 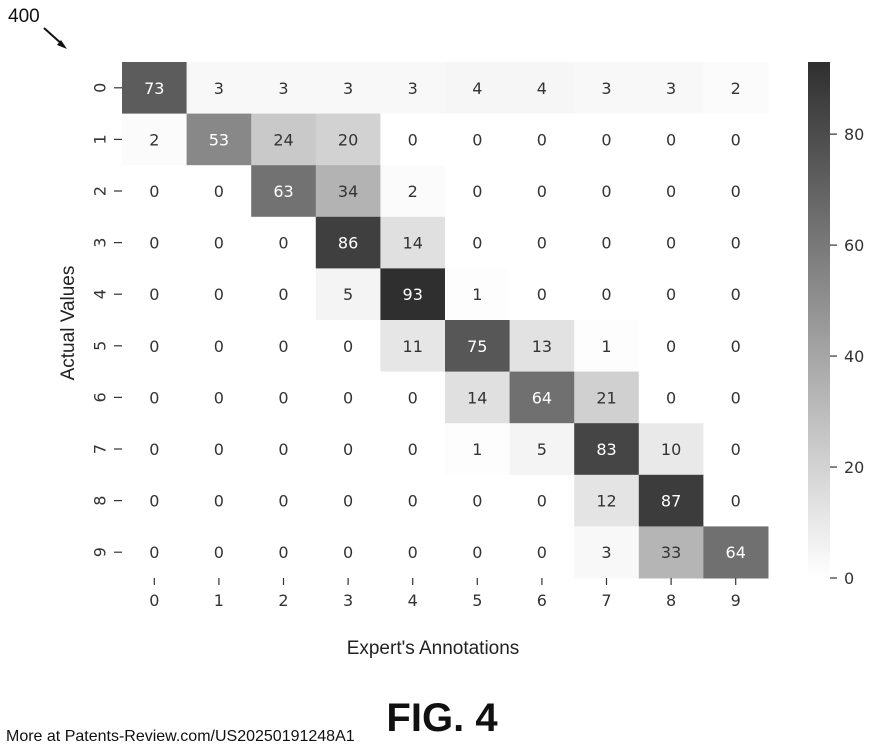 I want to click on y-tick-label: 1, so click(x=100, y=139).